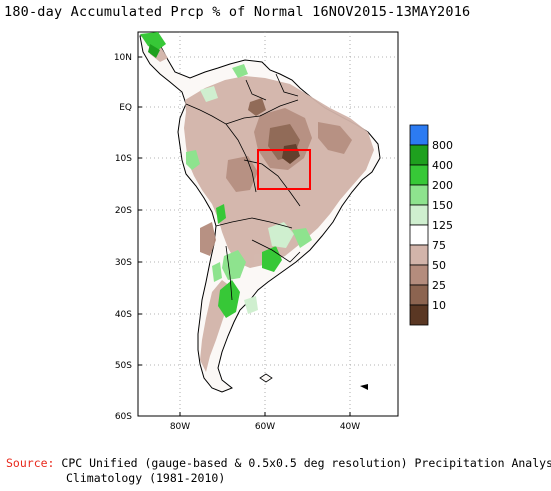 The height and width of the screenshot is (491, 551). What do you see at coordinates (123, 366) in the screenshot?
I see `lat-label-50s: 50S` at bounding box center [123, 366].